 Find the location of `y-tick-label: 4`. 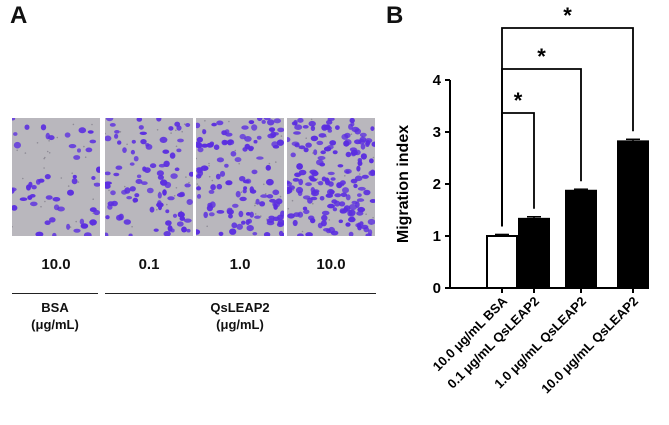

y-tick-label: 4 is located at coordinates (437, 80).